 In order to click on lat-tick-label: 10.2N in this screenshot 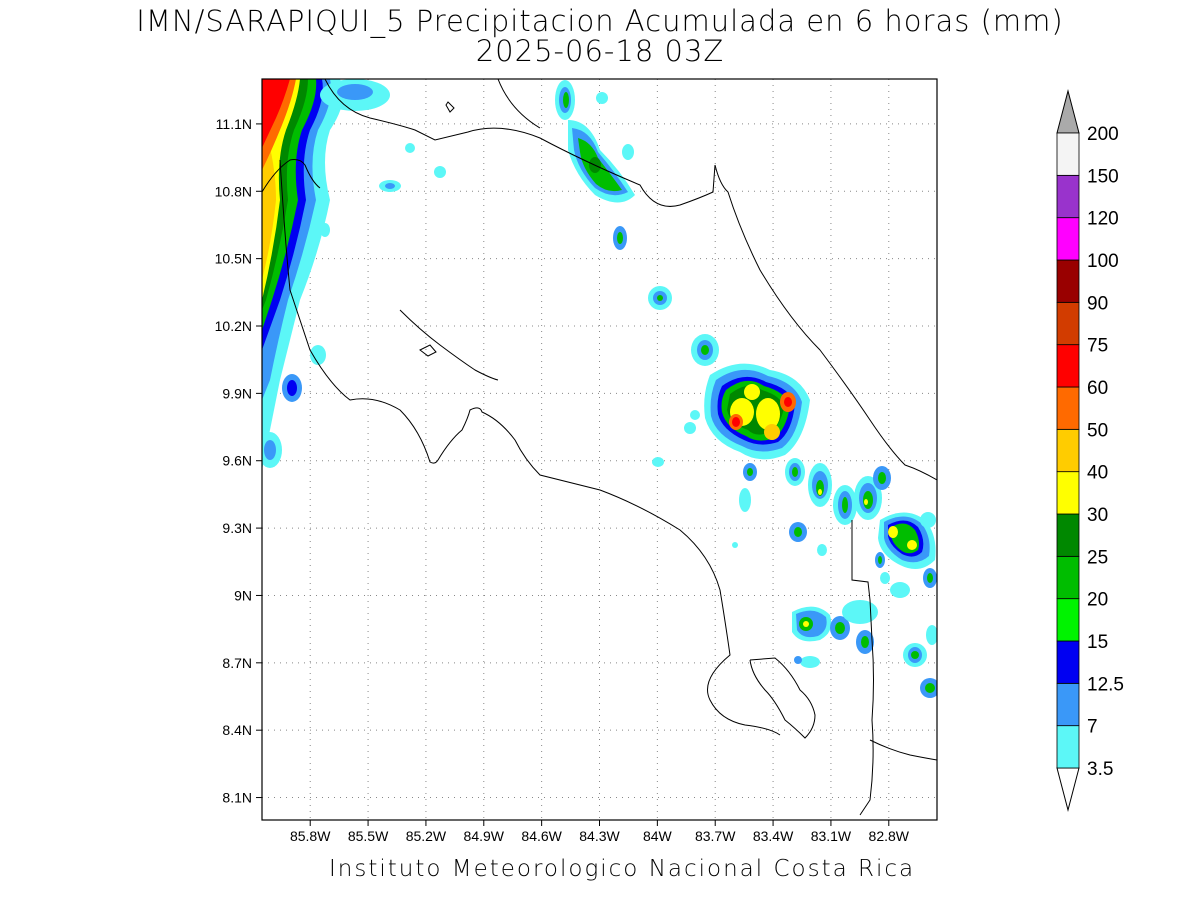, I will do `click(233, 326)`.